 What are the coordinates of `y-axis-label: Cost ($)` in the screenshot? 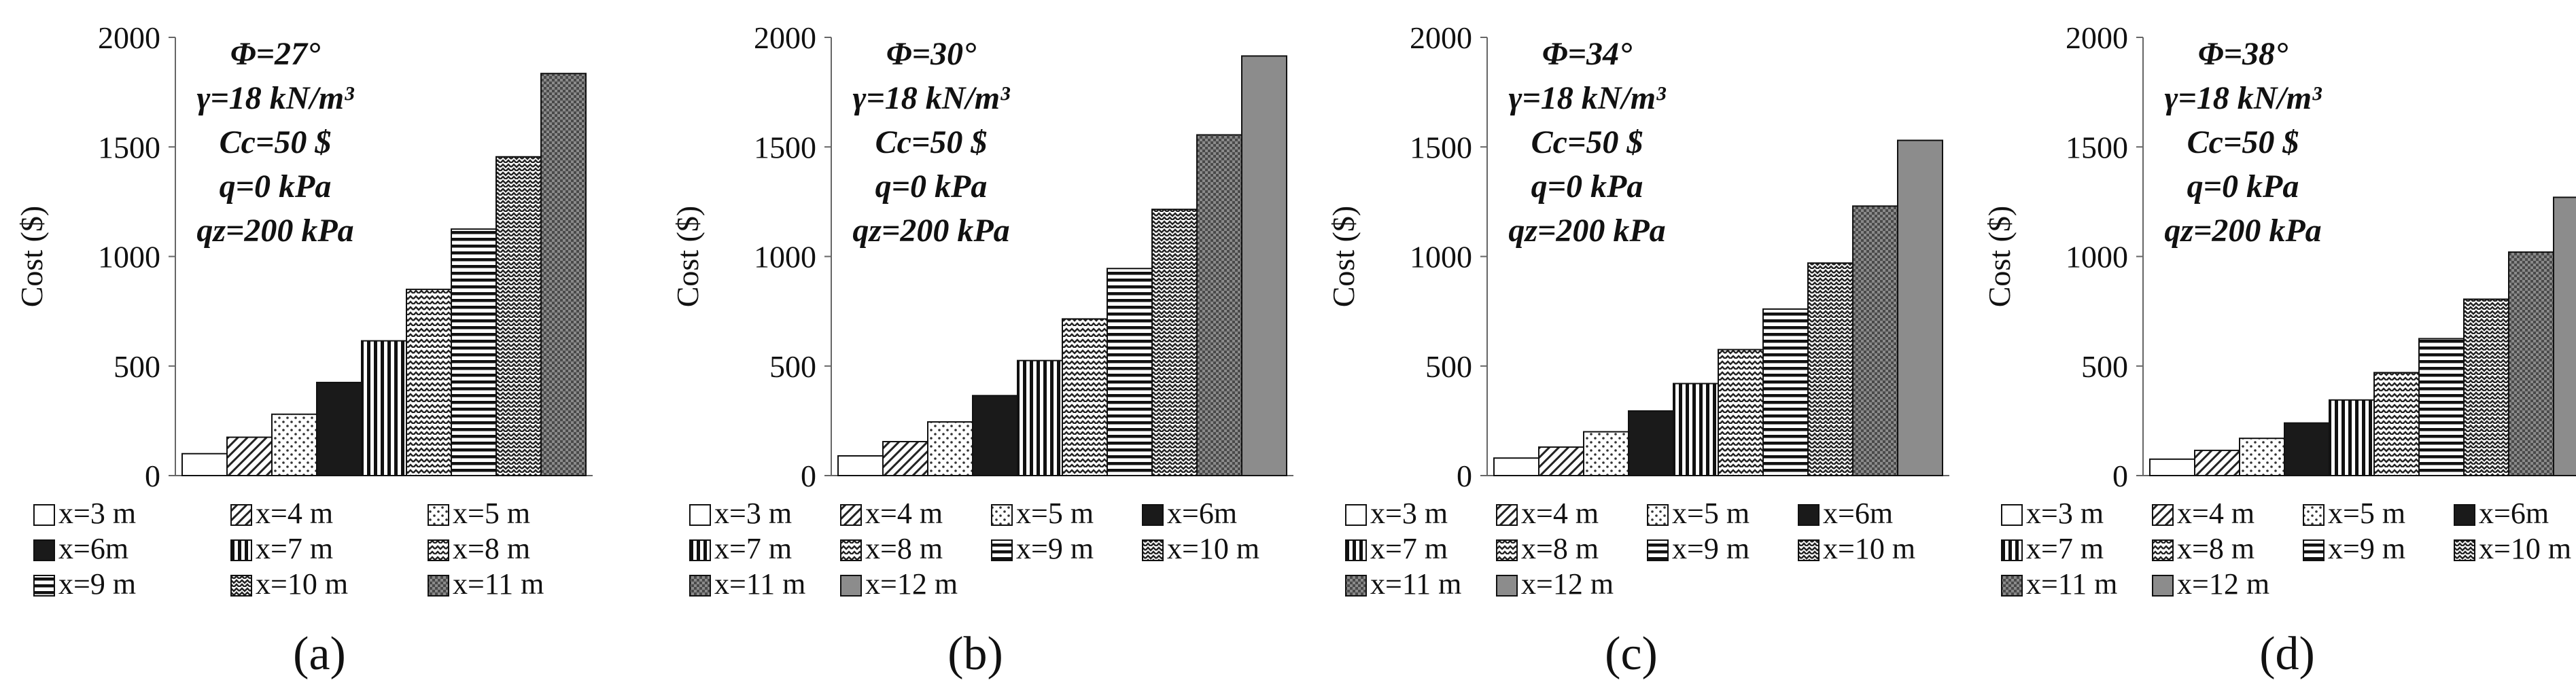 It's located at (687, 257).